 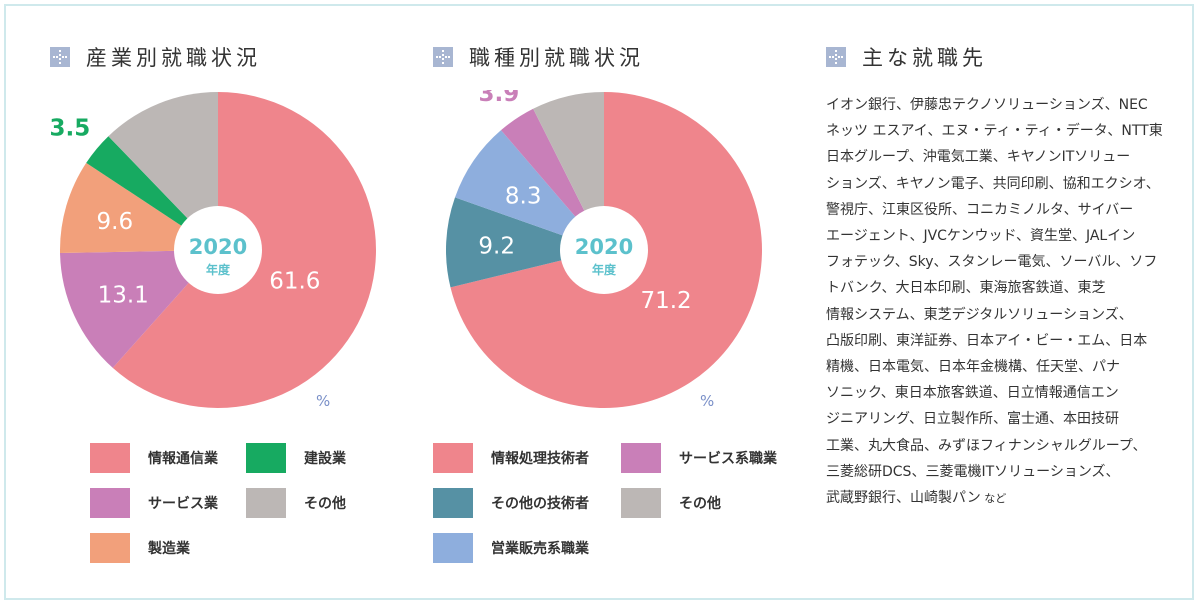 What do you see at coordinates (115, 222) in the screenshot?
I see `pie-value-label: 9.6` at bounding box center [115, 222].